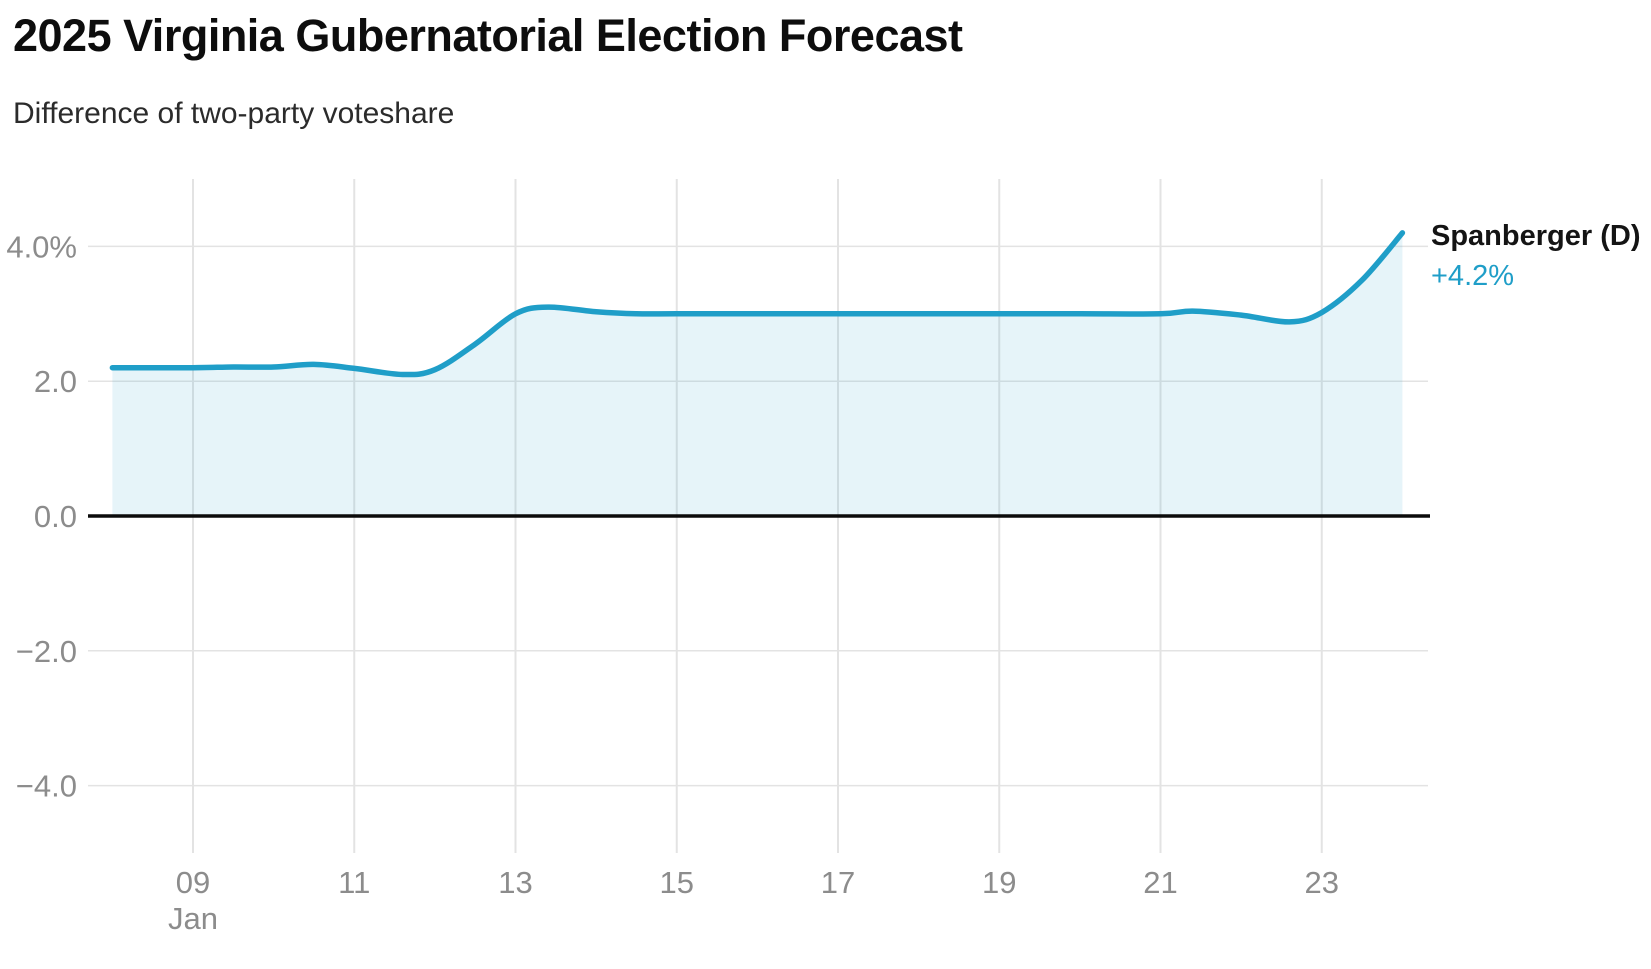 The height and width of the screenshot is (969, 1651). What do you see at coordinates (757, 304) in the screenshot?
I see `forecast-line` at bounding box center [757, 304].